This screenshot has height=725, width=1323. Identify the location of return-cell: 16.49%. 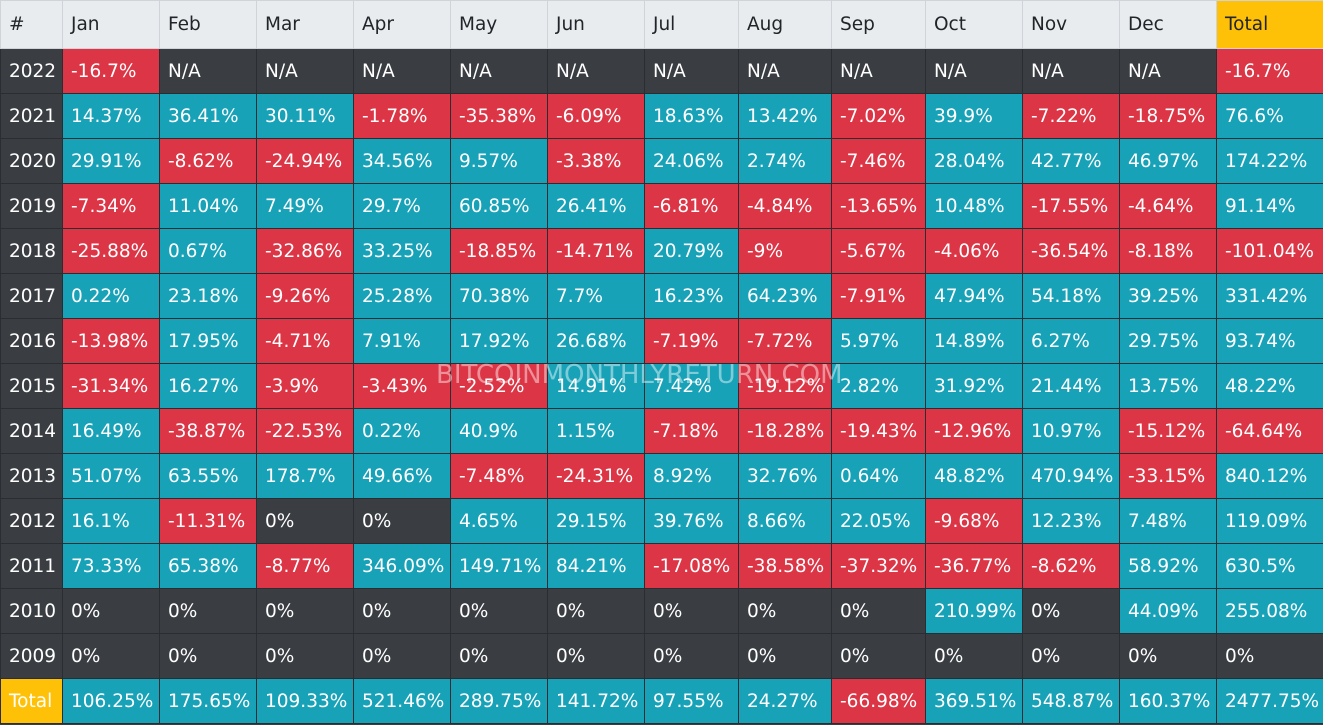
(111, 431).